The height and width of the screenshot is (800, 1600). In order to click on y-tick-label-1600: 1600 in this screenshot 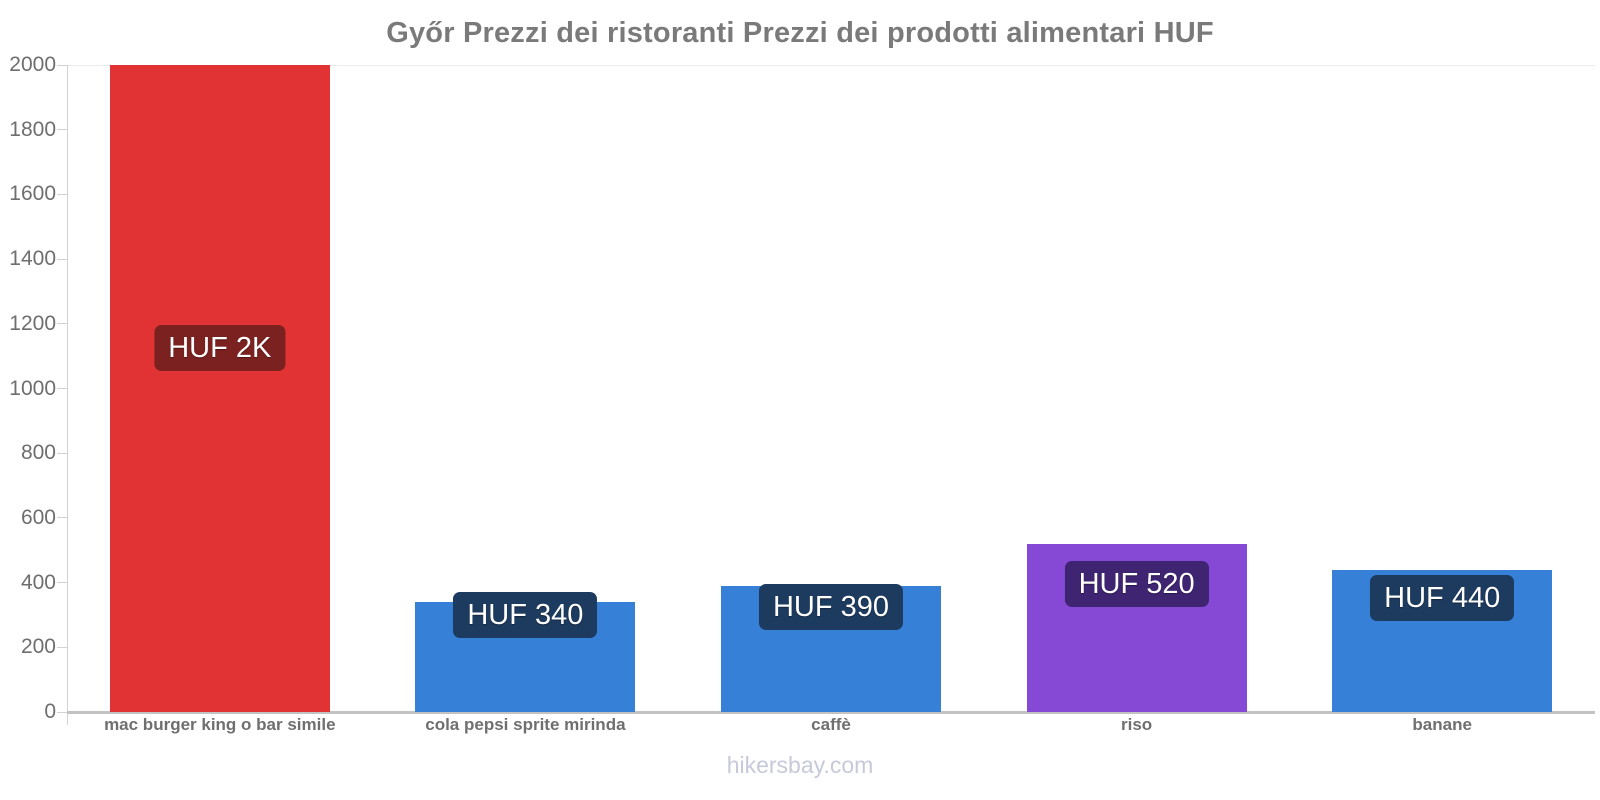, I will do `click(32, 194)`.